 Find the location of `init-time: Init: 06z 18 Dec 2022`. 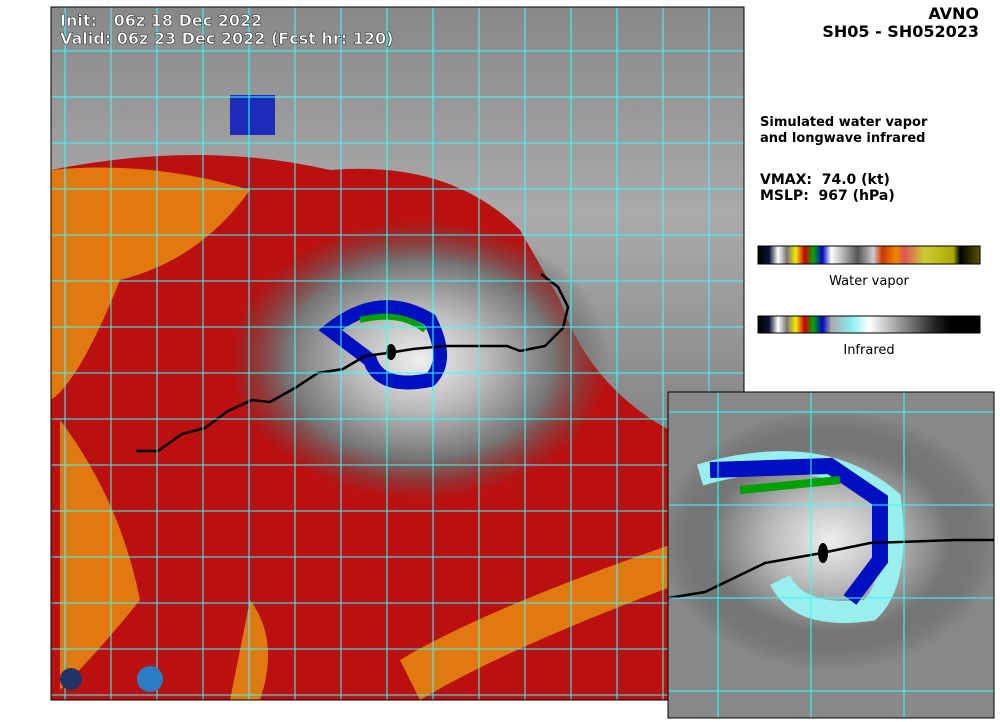

init-time: Init: 06z 18 Dec 2022 is located at coordinates (161, 20).